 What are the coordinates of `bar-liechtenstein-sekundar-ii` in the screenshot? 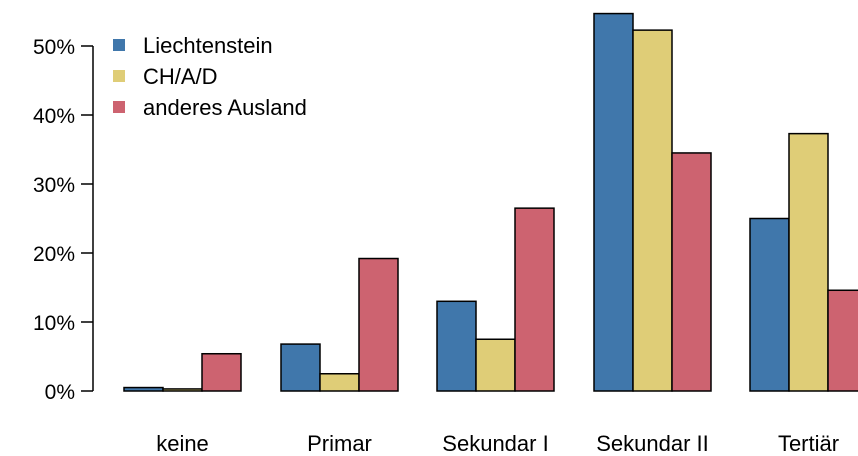 It's located at (613, 202).